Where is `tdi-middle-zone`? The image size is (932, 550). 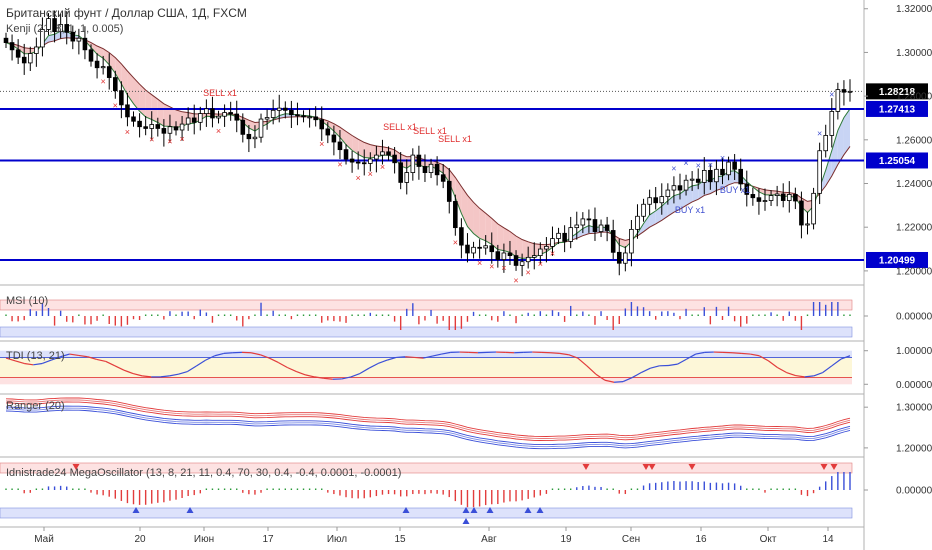
tdi-middle-zone is located at coordinates (426, 367).